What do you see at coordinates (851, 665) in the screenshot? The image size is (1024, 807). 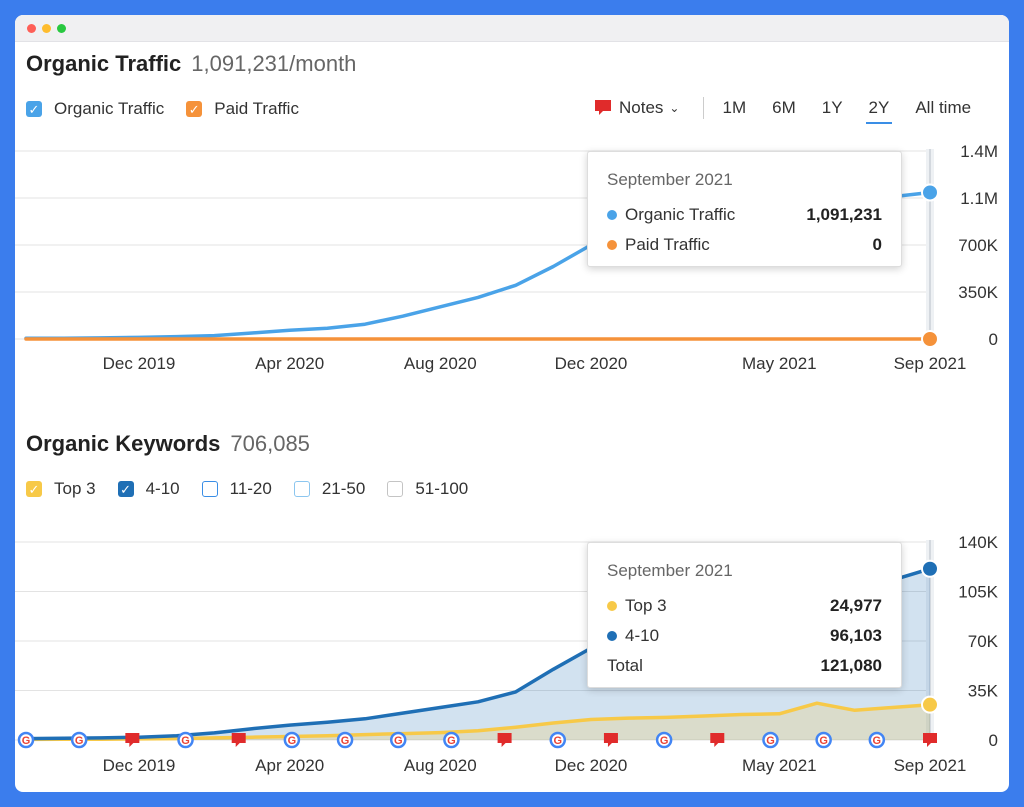 I see `tooltip-row-value: 121,080` at bounding box center [851, 665].